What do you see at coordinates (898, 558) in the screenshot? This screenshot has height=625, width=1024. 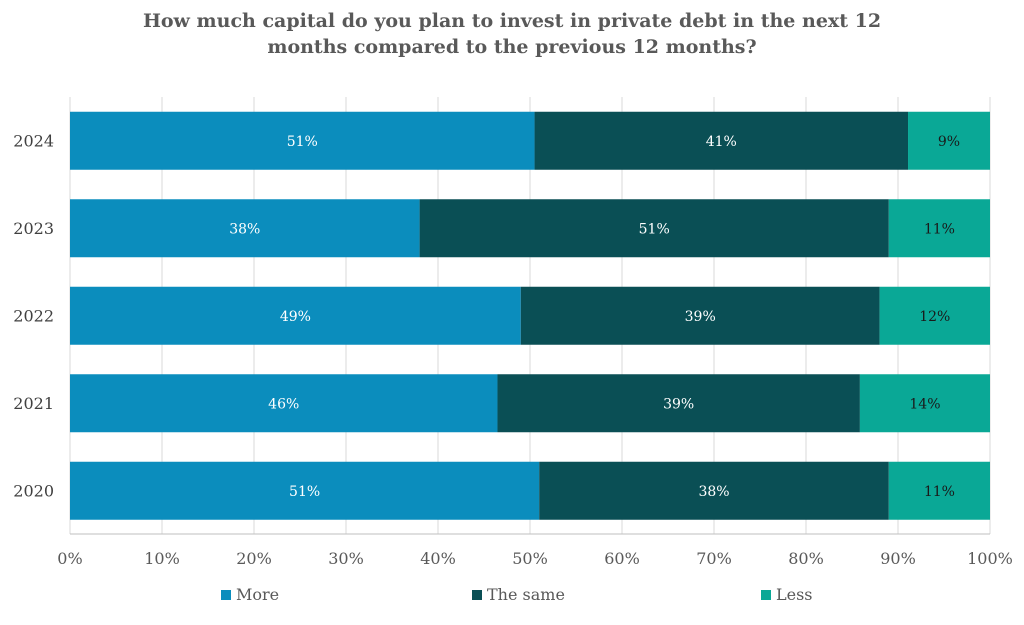 I see `x-tick-label: 90%` at bounding box center [898, 558].